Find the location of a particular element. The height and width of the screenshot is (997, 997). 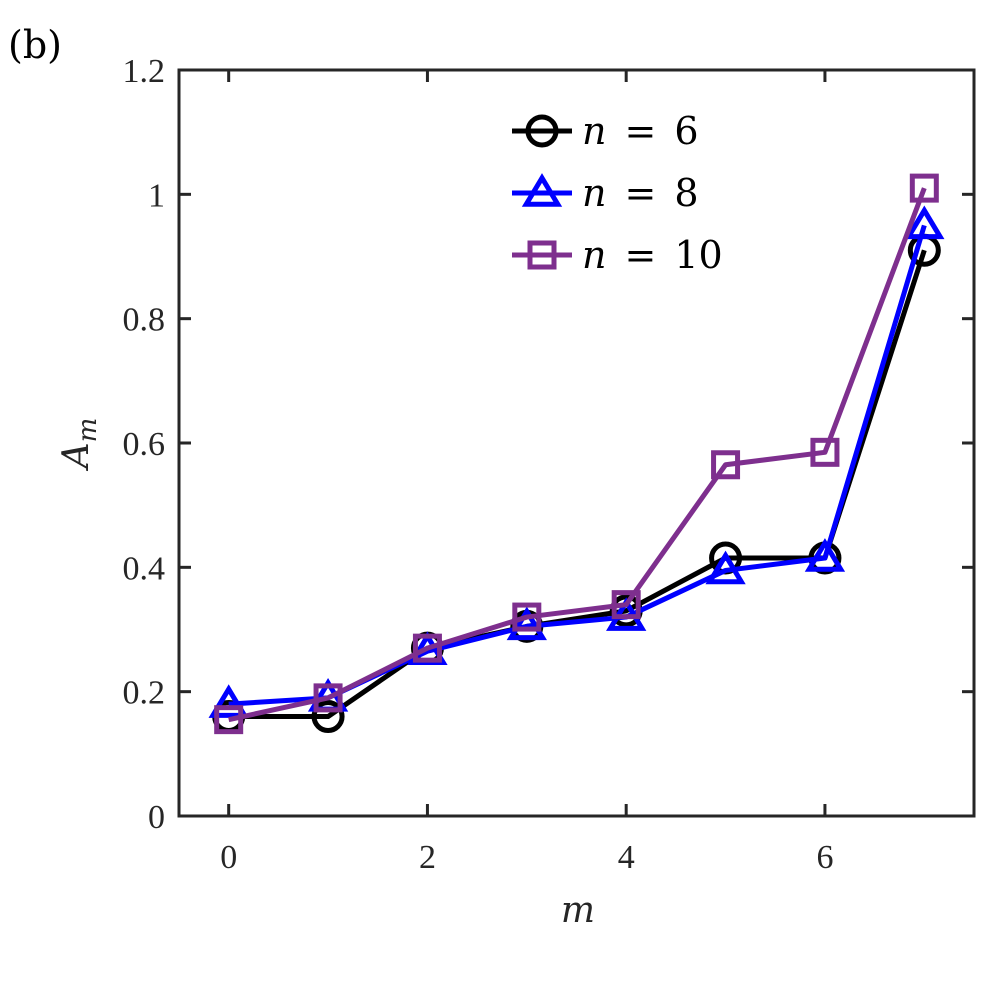

x-tick-label: 4 is located at coordinates (626, 857).